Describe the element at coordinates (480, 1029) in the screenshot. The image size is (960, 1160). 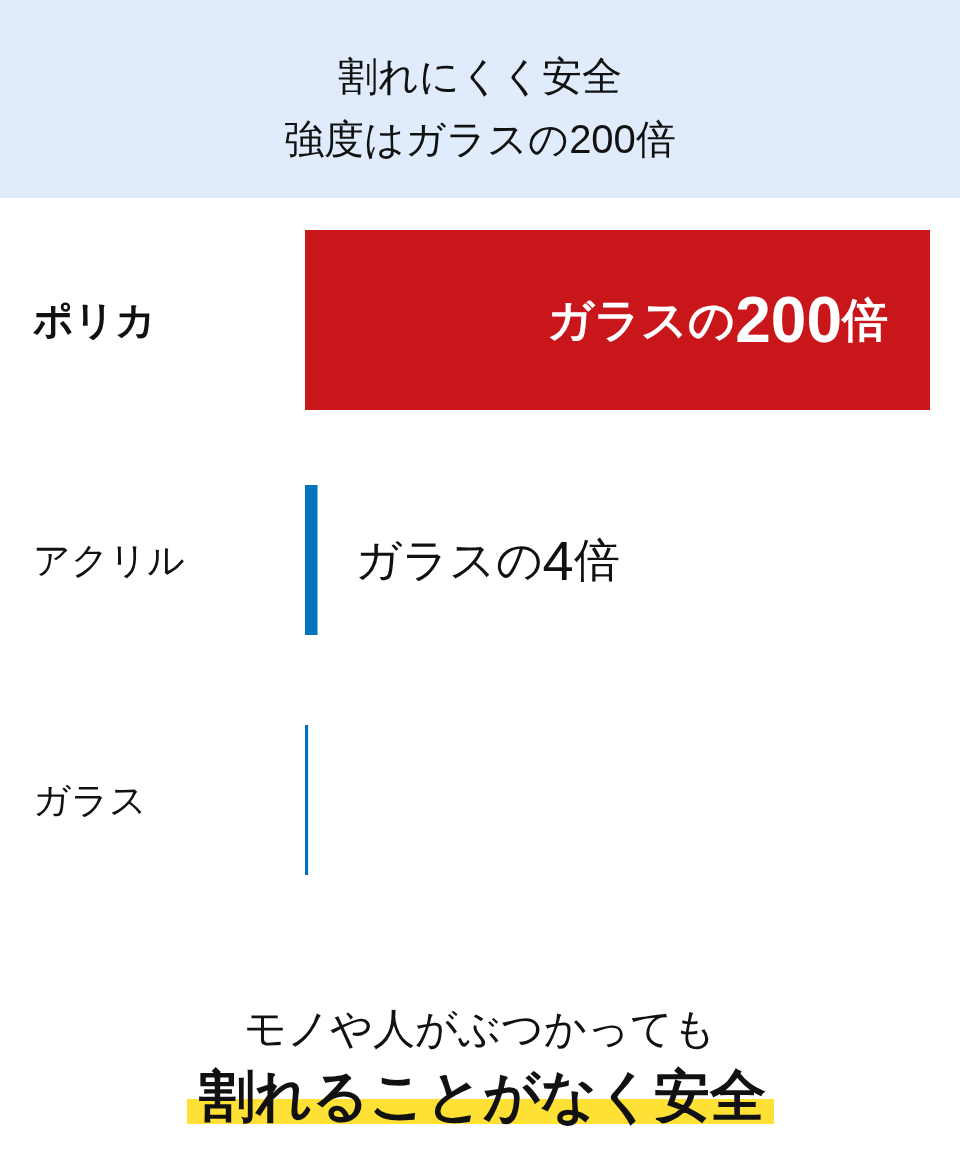
I see `annotation: モノや人がぶつかっても` at that location.